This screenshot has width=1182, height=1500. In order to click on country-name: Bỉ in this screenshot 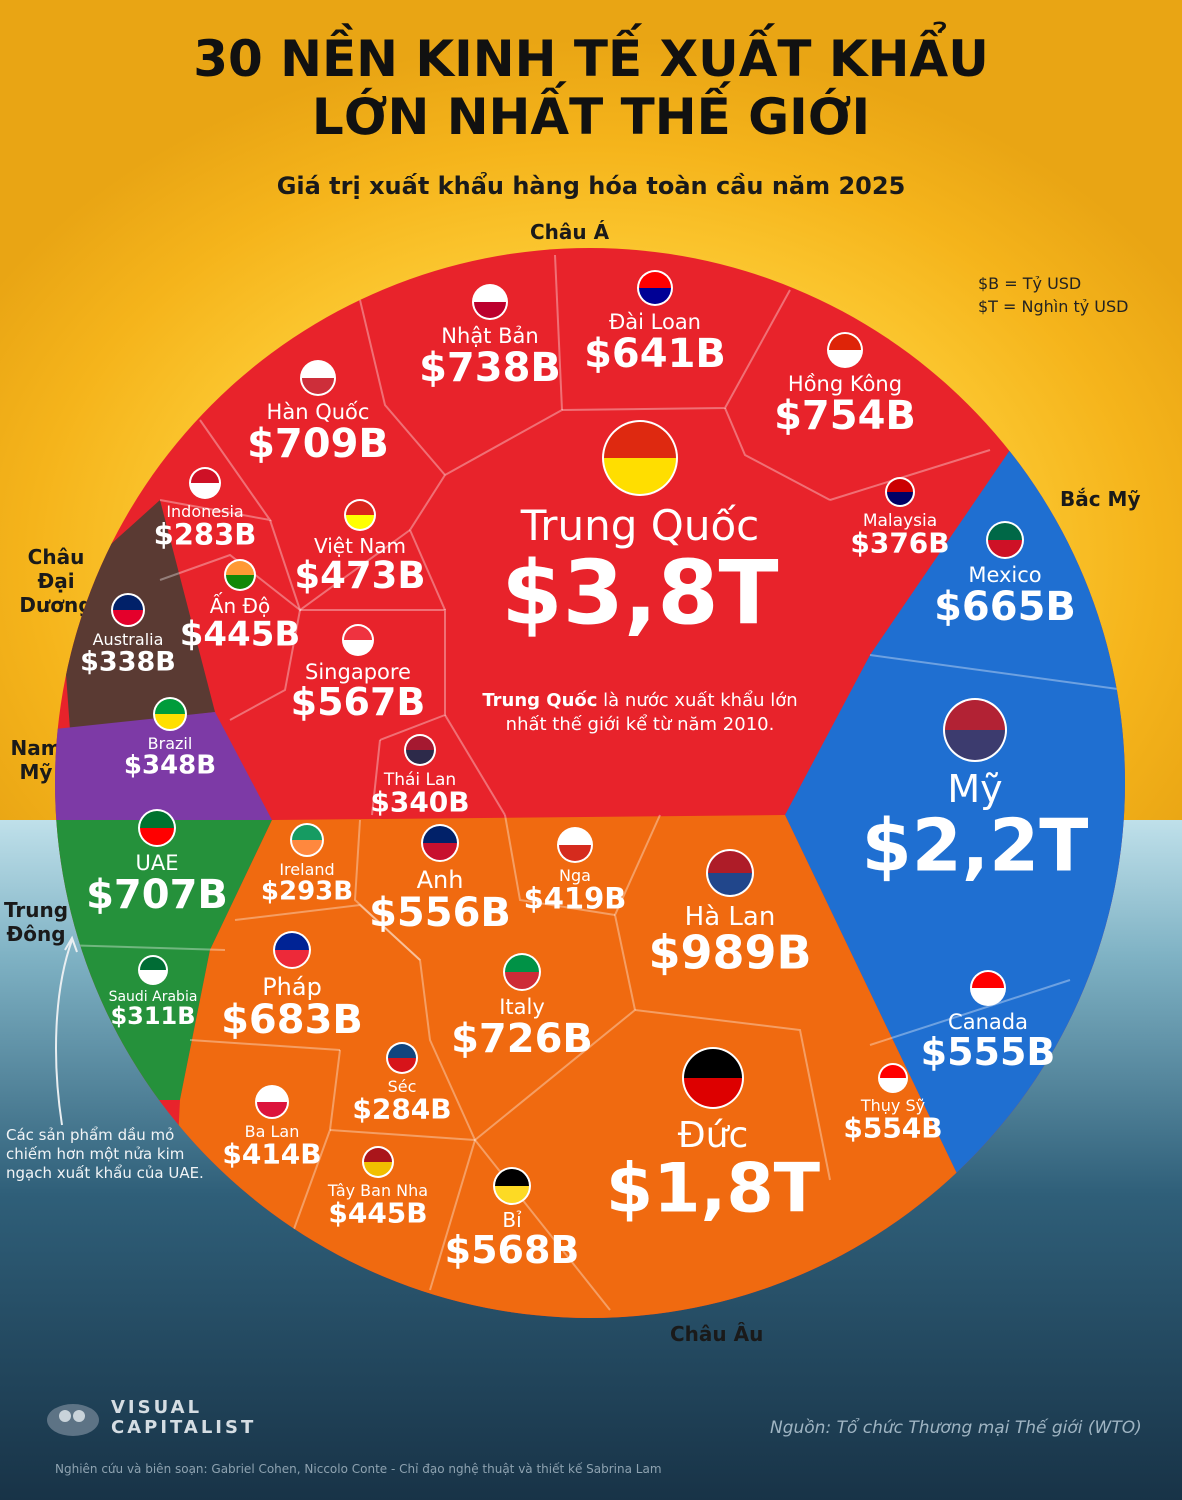, I will do `click(512, 1220)`.